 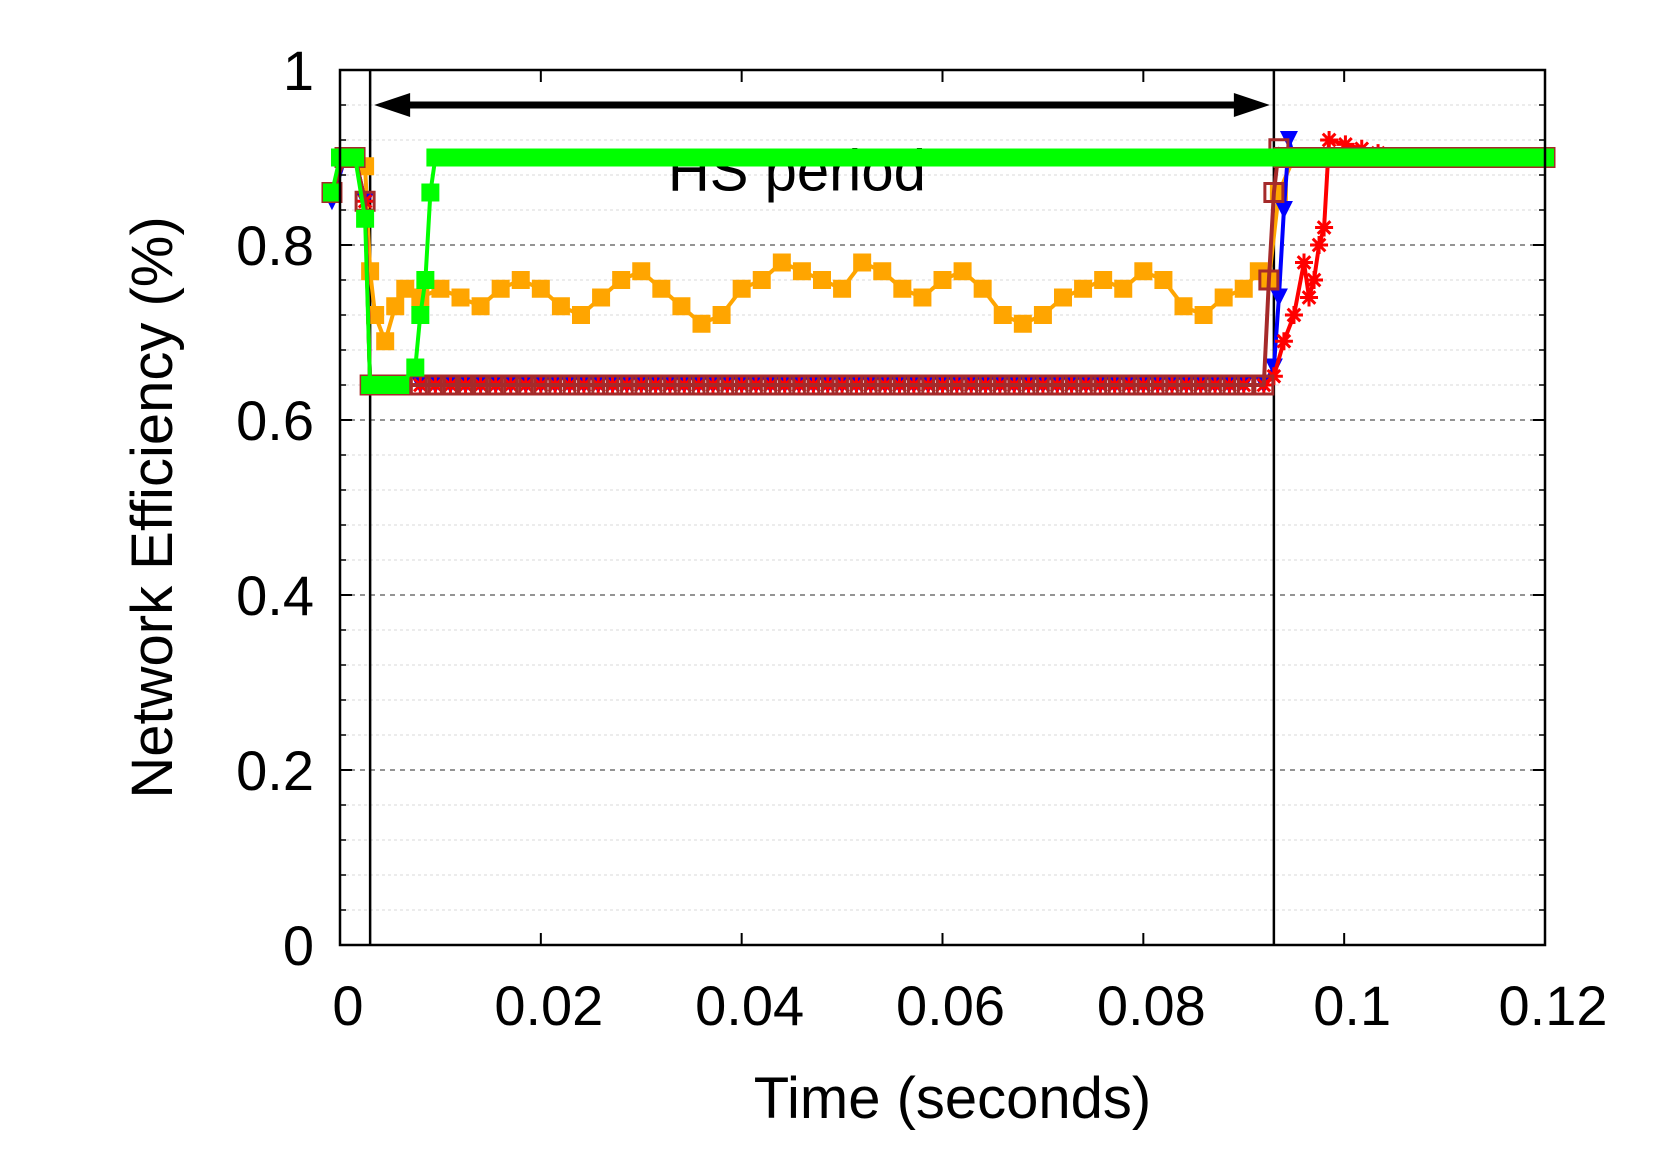 I want to click on x-tick-label: 0, so click(x=347, y=1005).